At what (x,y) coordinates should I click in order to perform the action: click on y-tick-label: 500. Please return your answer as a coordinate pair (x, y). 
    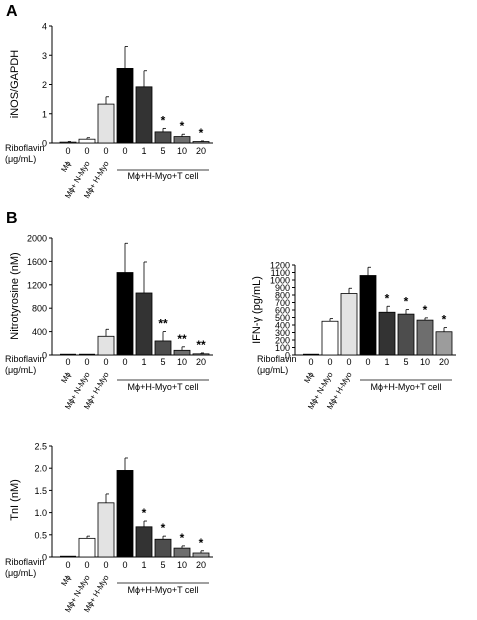
    Looking at the image, I should click on (282, 318).